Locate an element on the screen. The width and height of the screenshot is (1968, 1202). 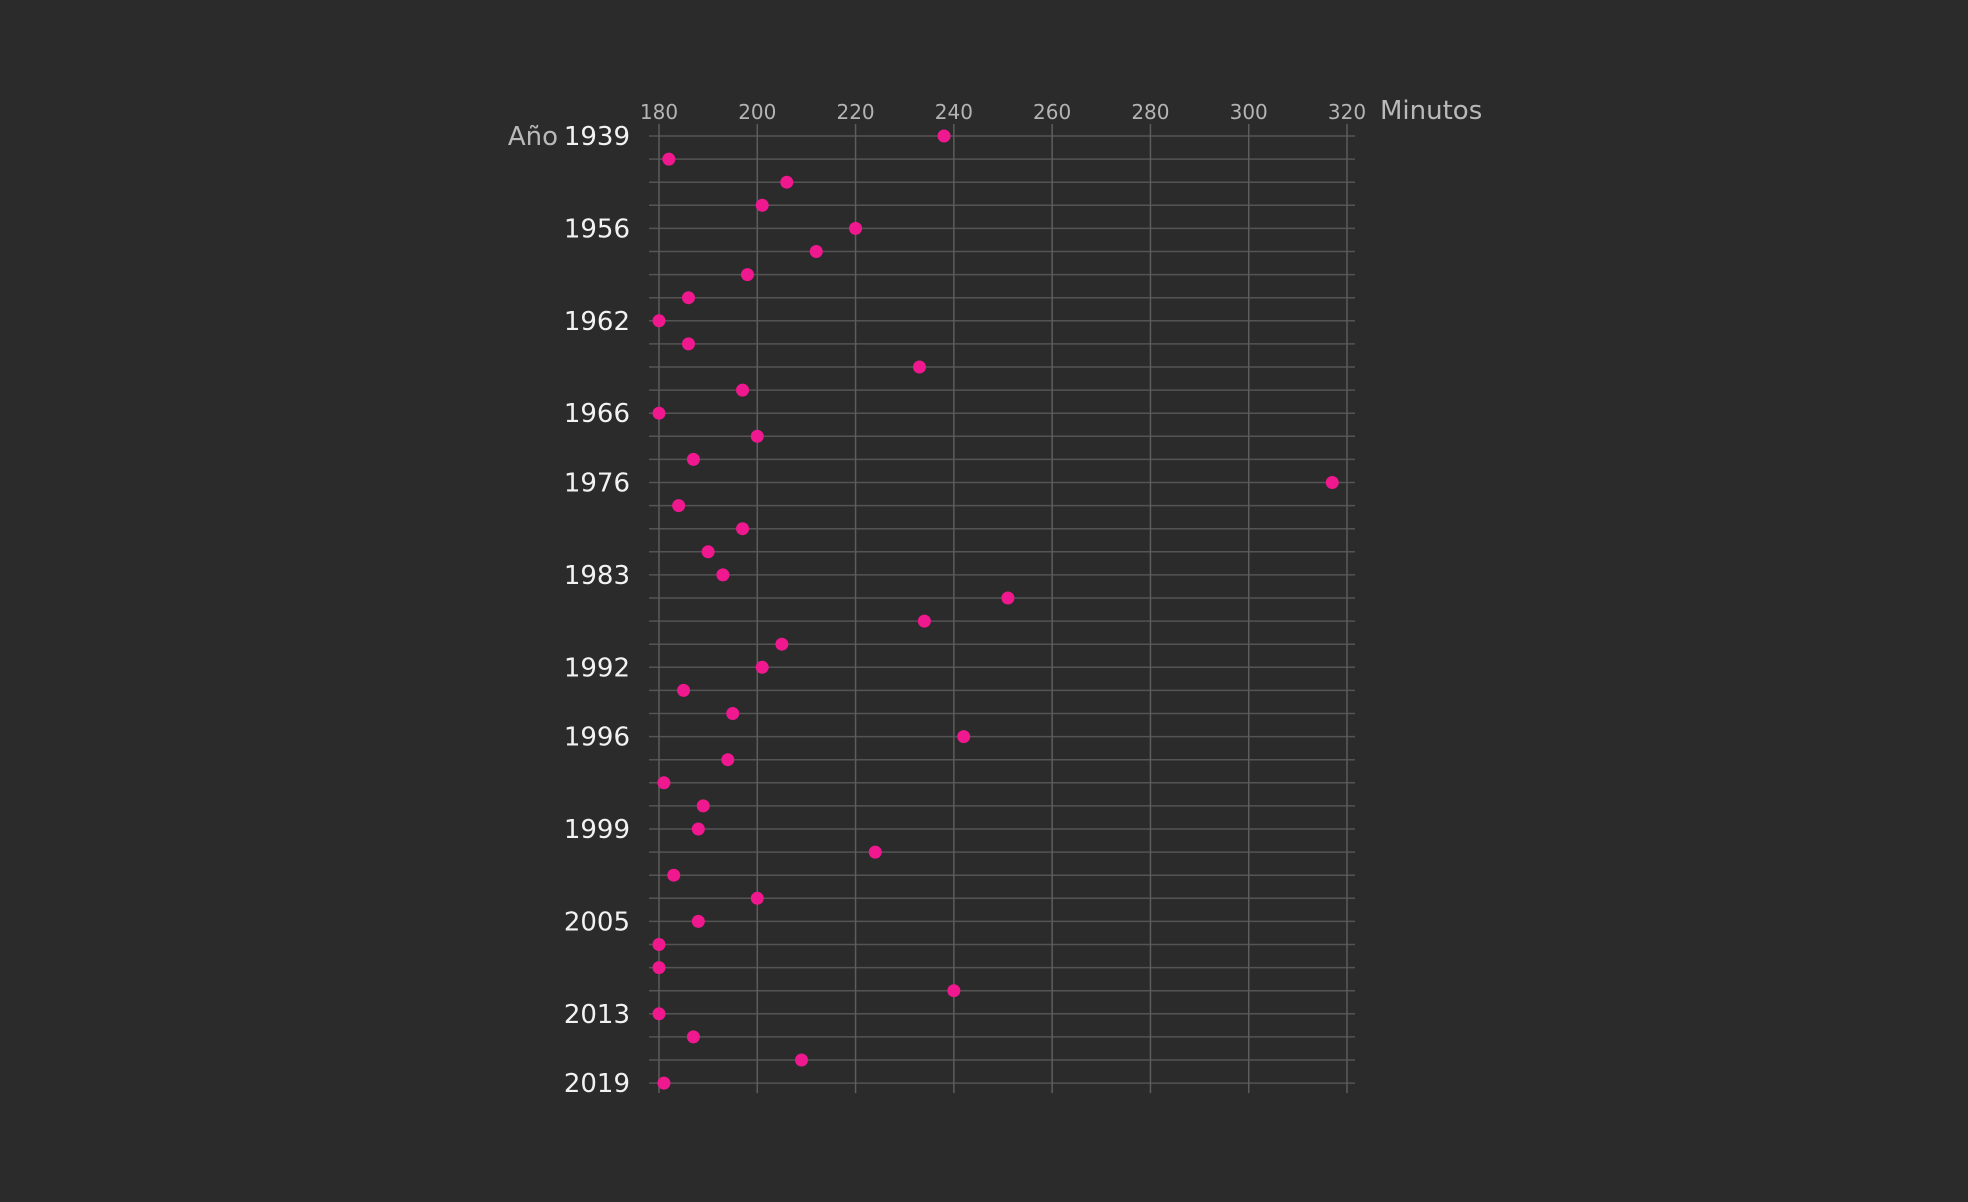
x-axis-title: Minutos is located at coordinates (1431, 111).